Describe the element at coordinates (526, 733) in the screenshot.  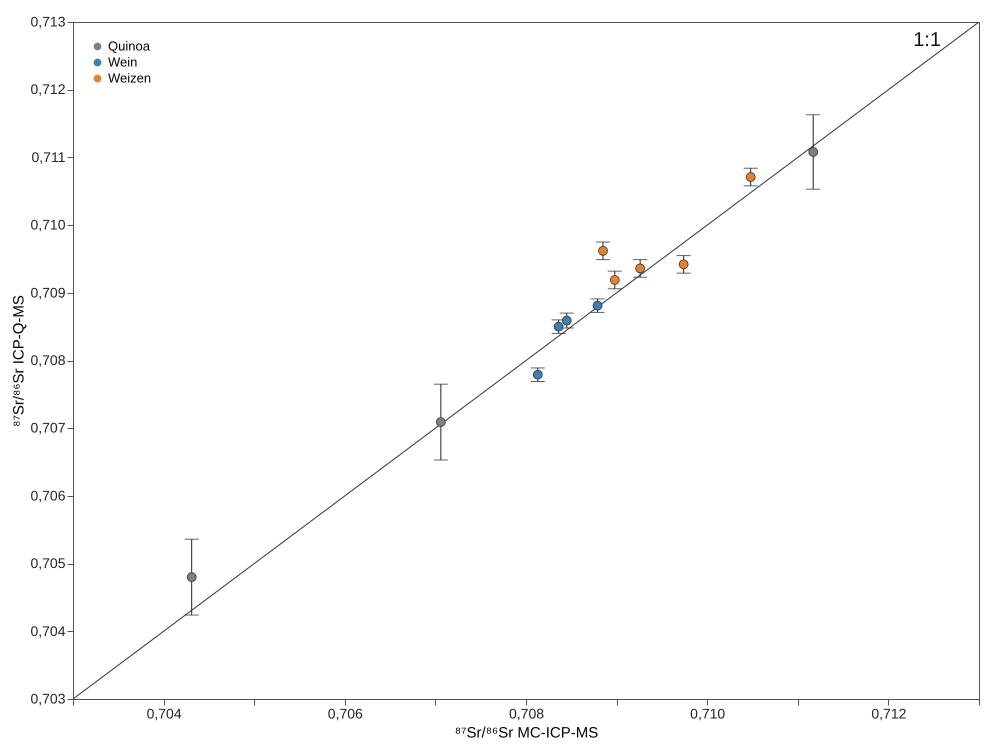
I see `x-axis-title: ⁸⁷Sr/⁸⁶Sr MC-ICP-MS` at that location.